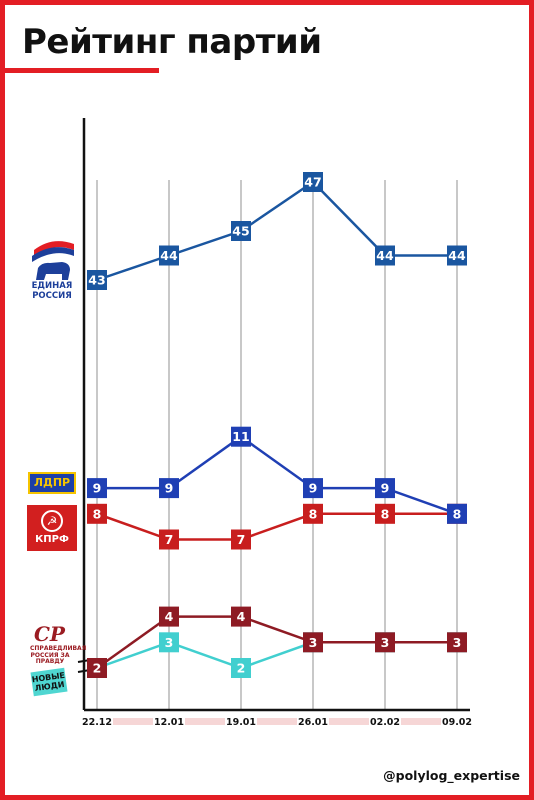 This screenshot has height=800, width=534. I want to click on series-line-nl, so click(276, 655).